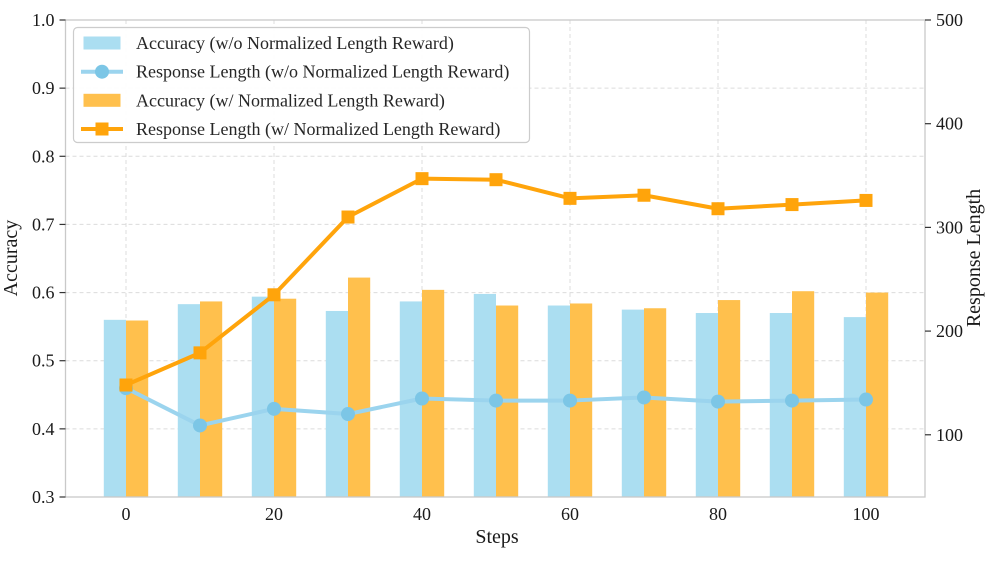  Describe the element at coordinates (43, 429) in the screenshot. I see `left-tick-label: 0.4` at that location.